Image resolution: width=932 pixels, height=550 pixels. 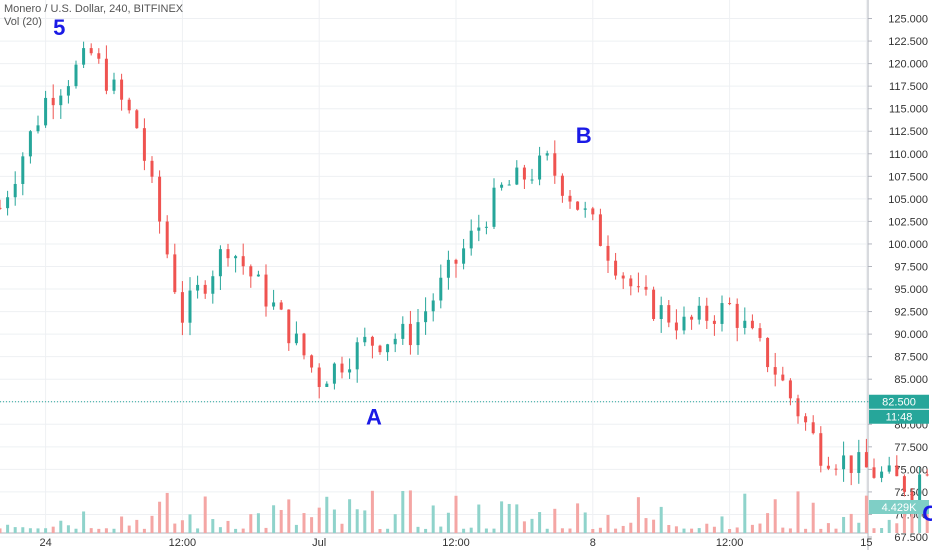 What do you see at coordinates (900, 508) in the screenshot?
I see `volume-value-label: 4.429K` at bounding box center [900, 508].